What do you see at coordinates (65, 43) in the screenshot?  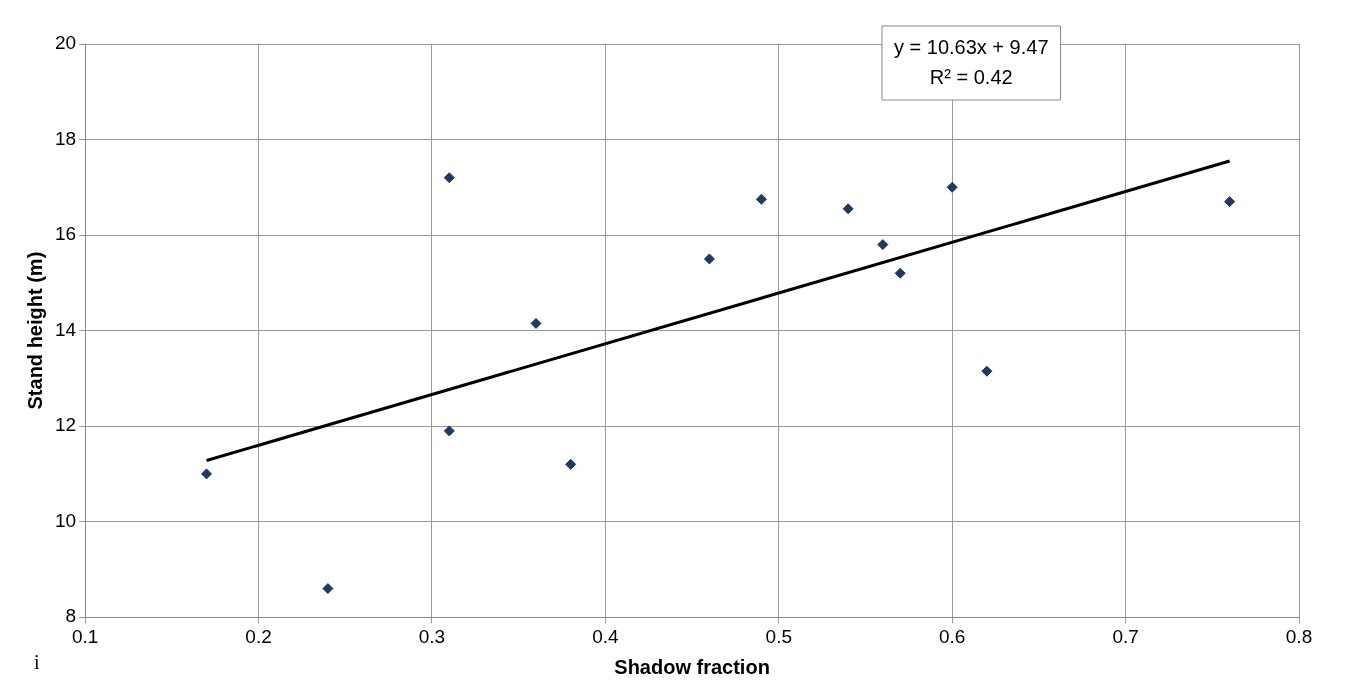 I see `y-tick-label: 20` at bounding box center [65, 43].